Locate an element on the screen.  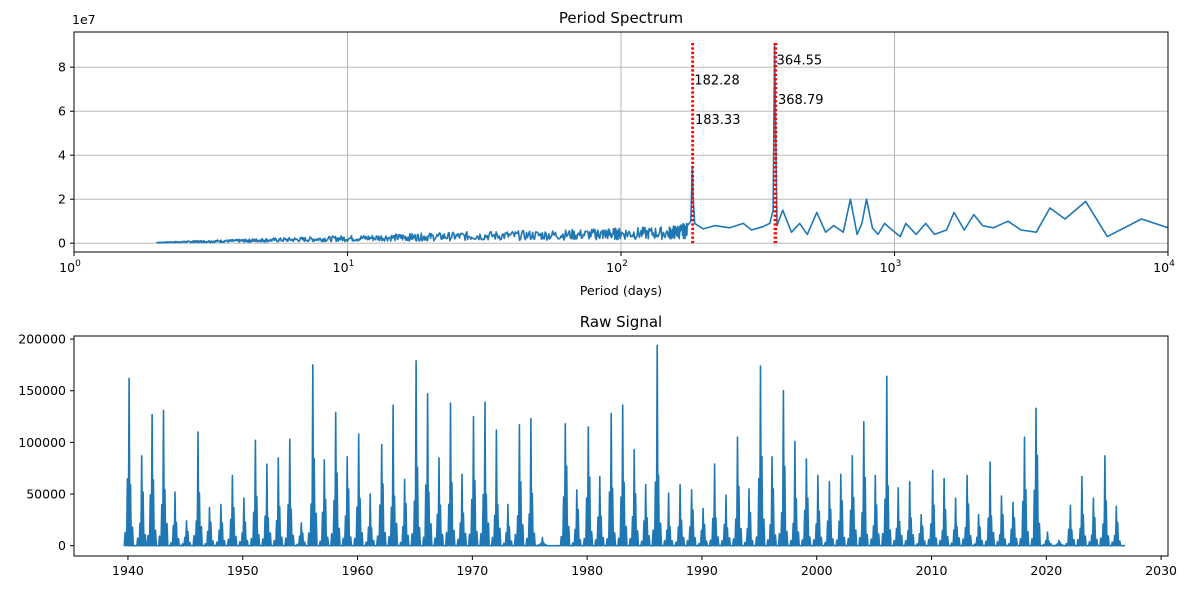
x-tick-label: 1950 is located at coordinates (243, 570).